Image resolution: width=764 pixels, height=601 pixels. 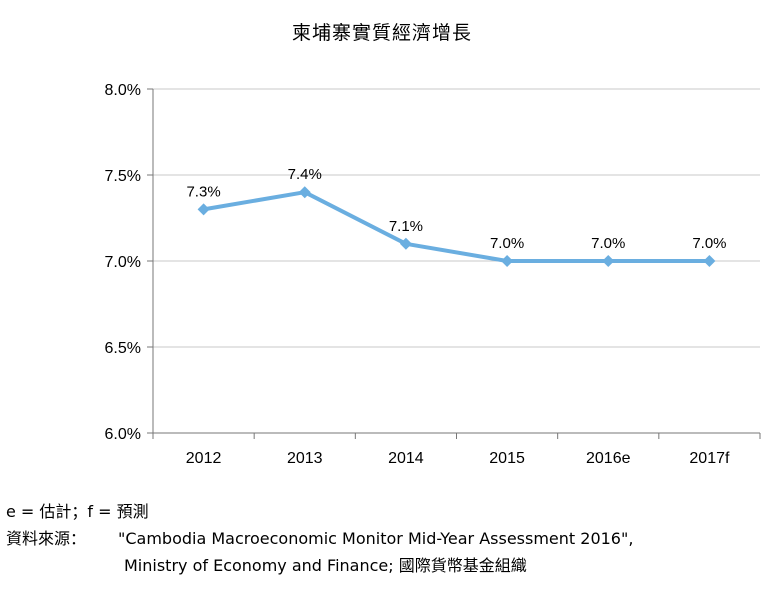 What do you see at coordinates (123, 434) in the screenshot?
I see `y-tick-label-0: 6.0%` at bounding box center [123, 434].